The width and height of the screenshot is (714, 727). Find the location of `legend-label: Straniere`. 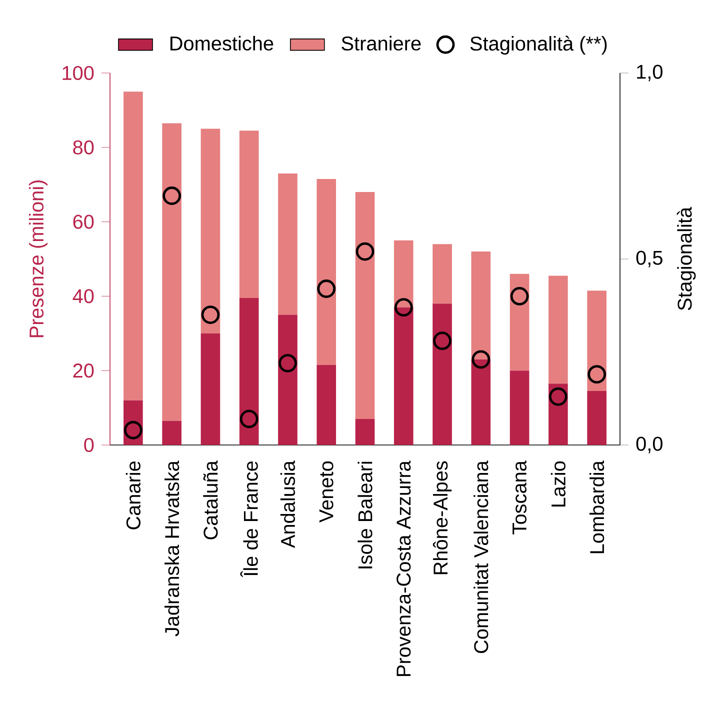

legend-label: Straniere is located at coordinates (381, 43).